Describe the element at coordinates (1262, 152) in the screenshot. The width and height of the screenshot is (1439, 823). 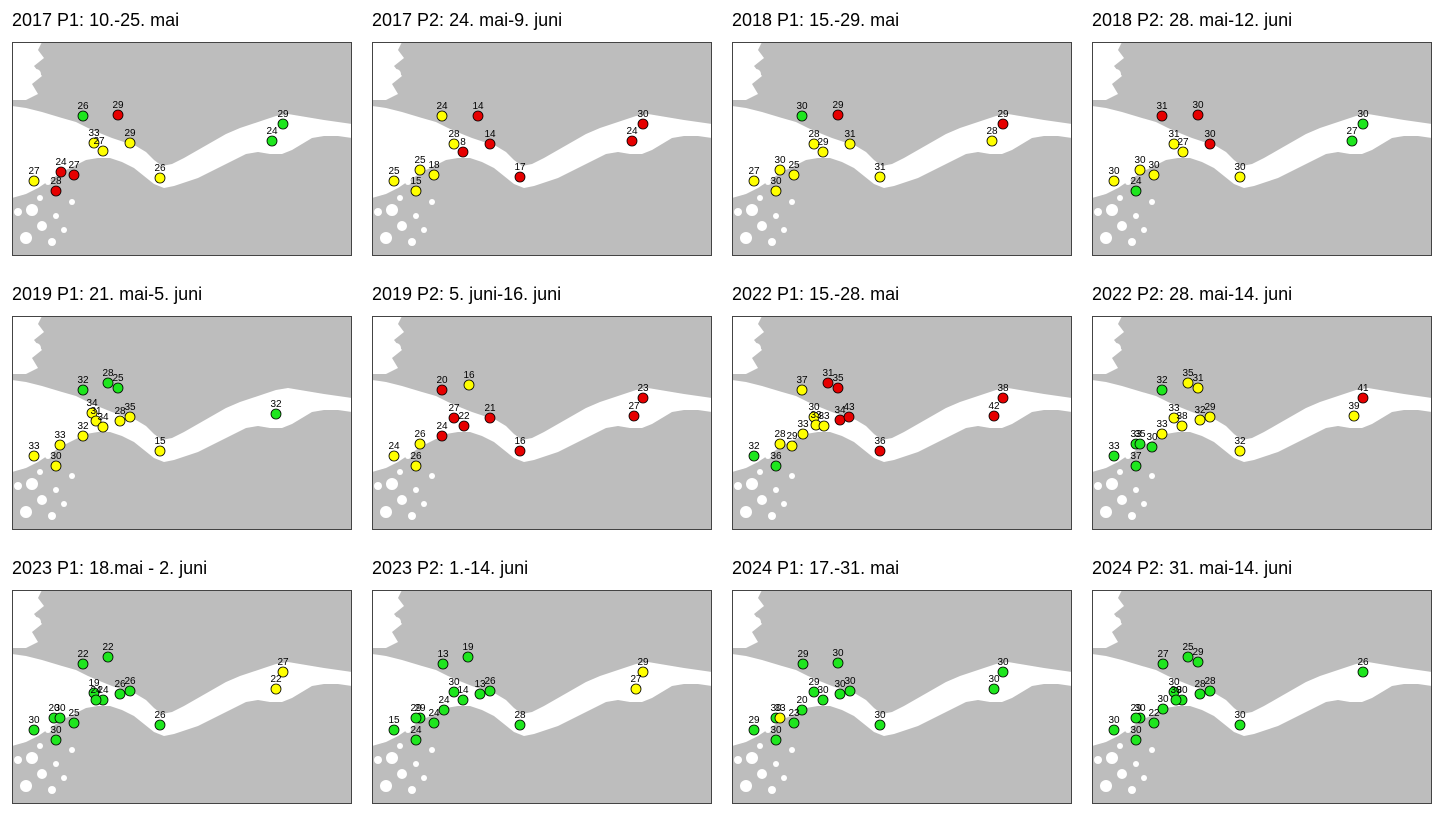
I see `fjord-water` at that location.